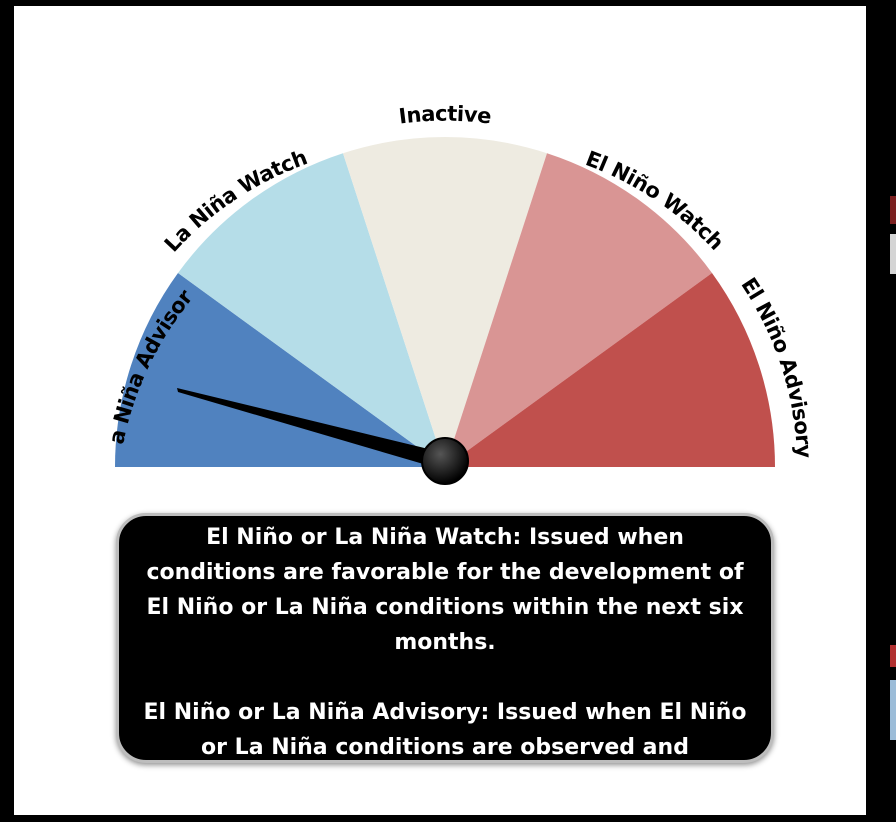  I want to click on gauge-segment-la-nina-advisory, so click(279, 370).